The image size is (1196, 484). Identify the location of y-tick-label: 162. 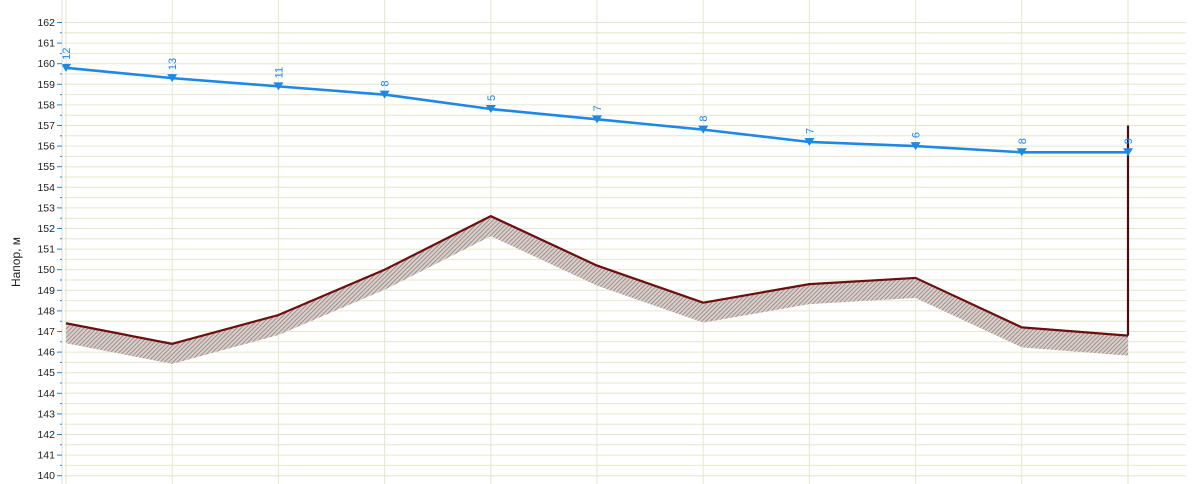
(46, 23).